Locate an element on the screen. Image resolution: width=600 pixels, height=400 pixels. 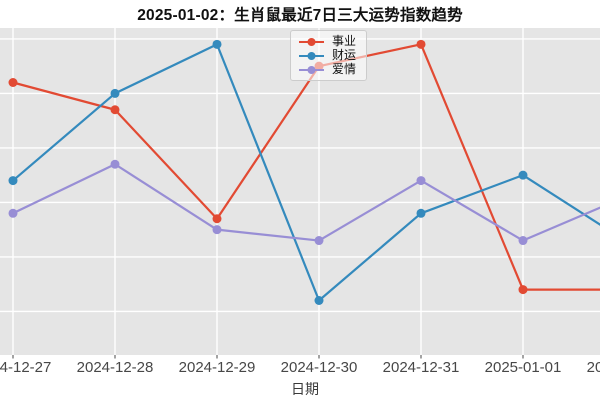
x-tick-label: 2024-12-31 is located at coordinates (421, 367).